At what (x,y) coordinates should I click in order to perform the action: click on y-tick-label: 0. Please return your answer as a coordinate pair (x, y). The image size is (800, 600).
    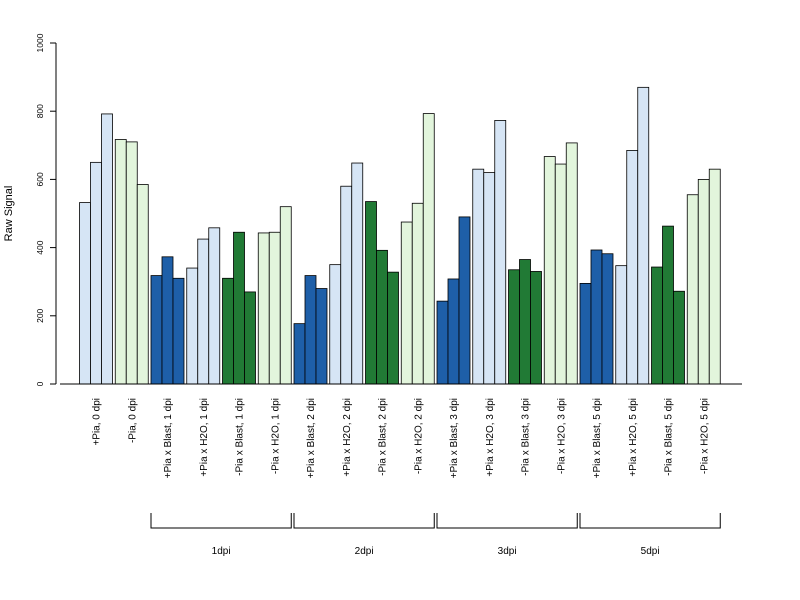
    Looking at the image, I should click on (40, 383).